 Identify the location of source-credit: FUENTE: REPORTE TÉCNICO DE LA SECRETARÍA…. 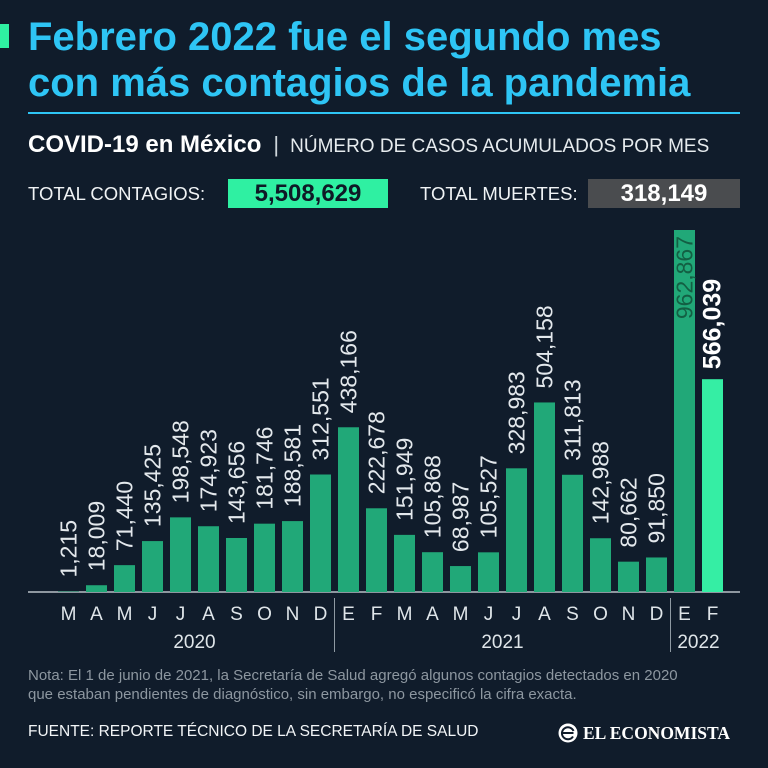
(253, 731).